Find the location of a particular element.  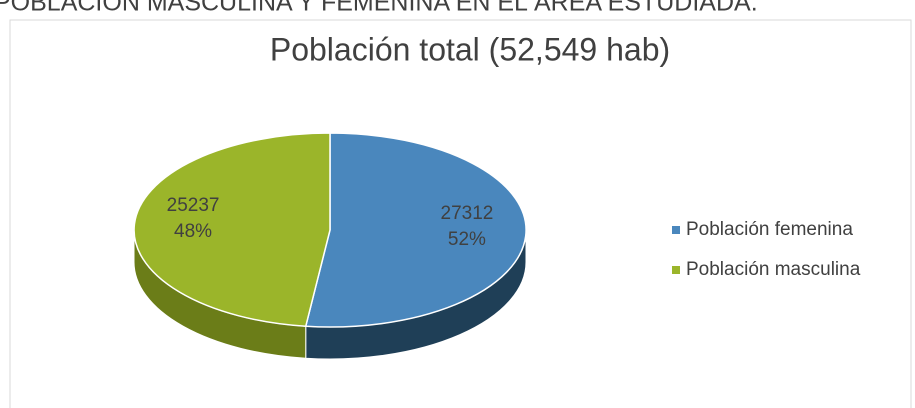

data-label-percent: 52% is located at coordinates (467, 239).